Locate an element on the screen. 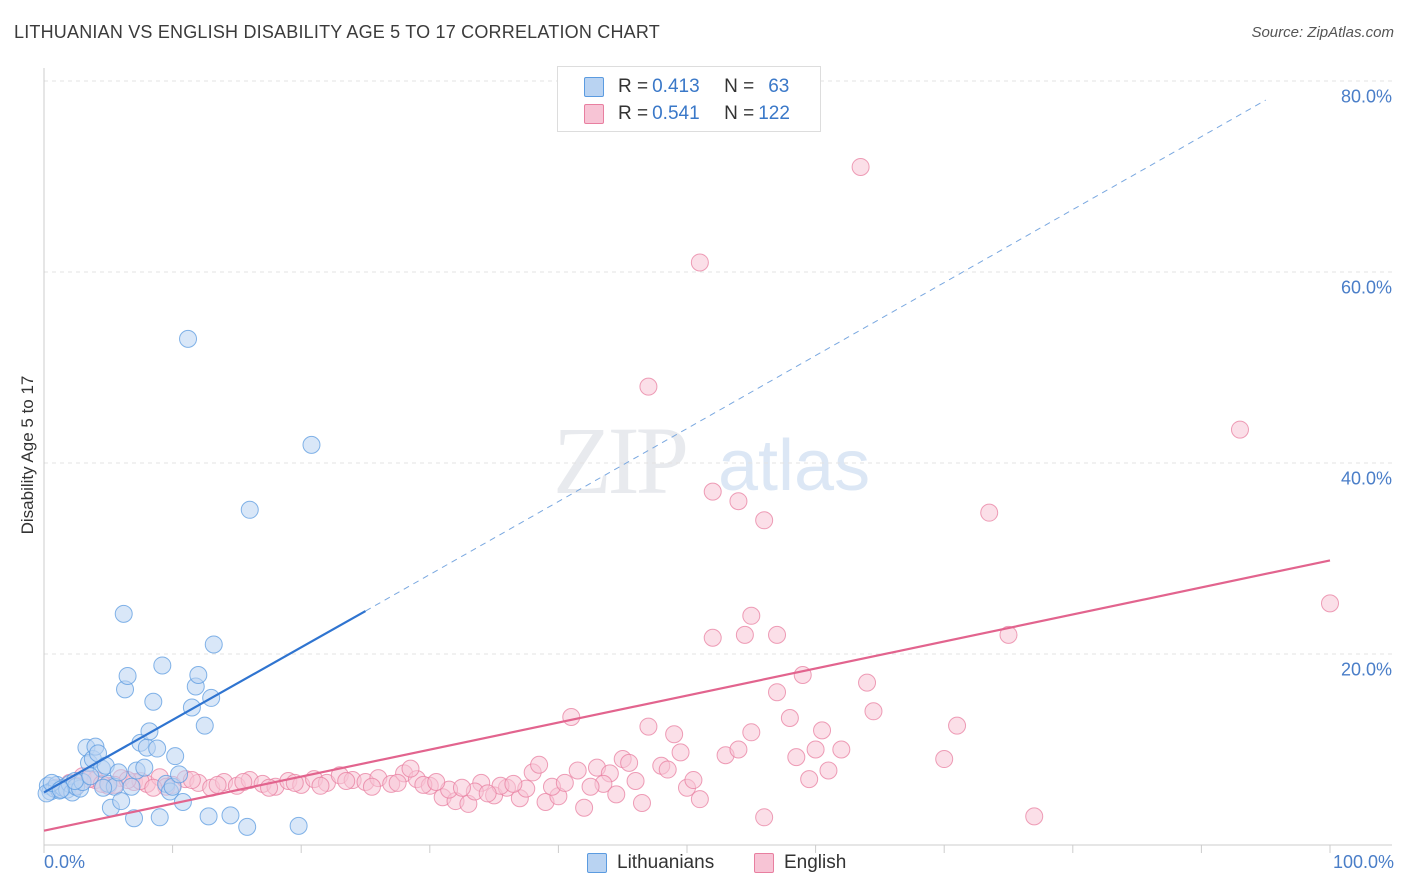  bottom-swatch-english is located at coordinates (764, 863).